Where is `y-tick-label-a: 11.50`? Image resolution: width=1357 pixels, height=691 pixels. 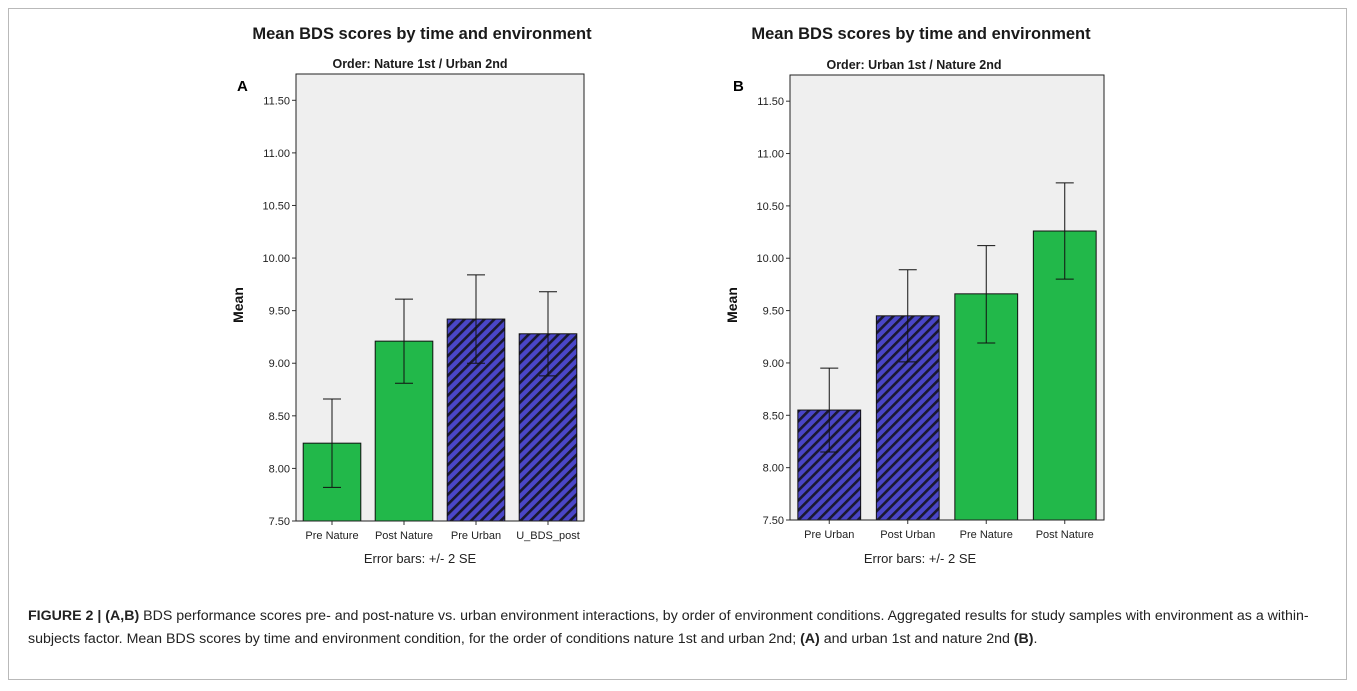
y-tick-label-a: 11.50 is located at coordinates (276, 101).